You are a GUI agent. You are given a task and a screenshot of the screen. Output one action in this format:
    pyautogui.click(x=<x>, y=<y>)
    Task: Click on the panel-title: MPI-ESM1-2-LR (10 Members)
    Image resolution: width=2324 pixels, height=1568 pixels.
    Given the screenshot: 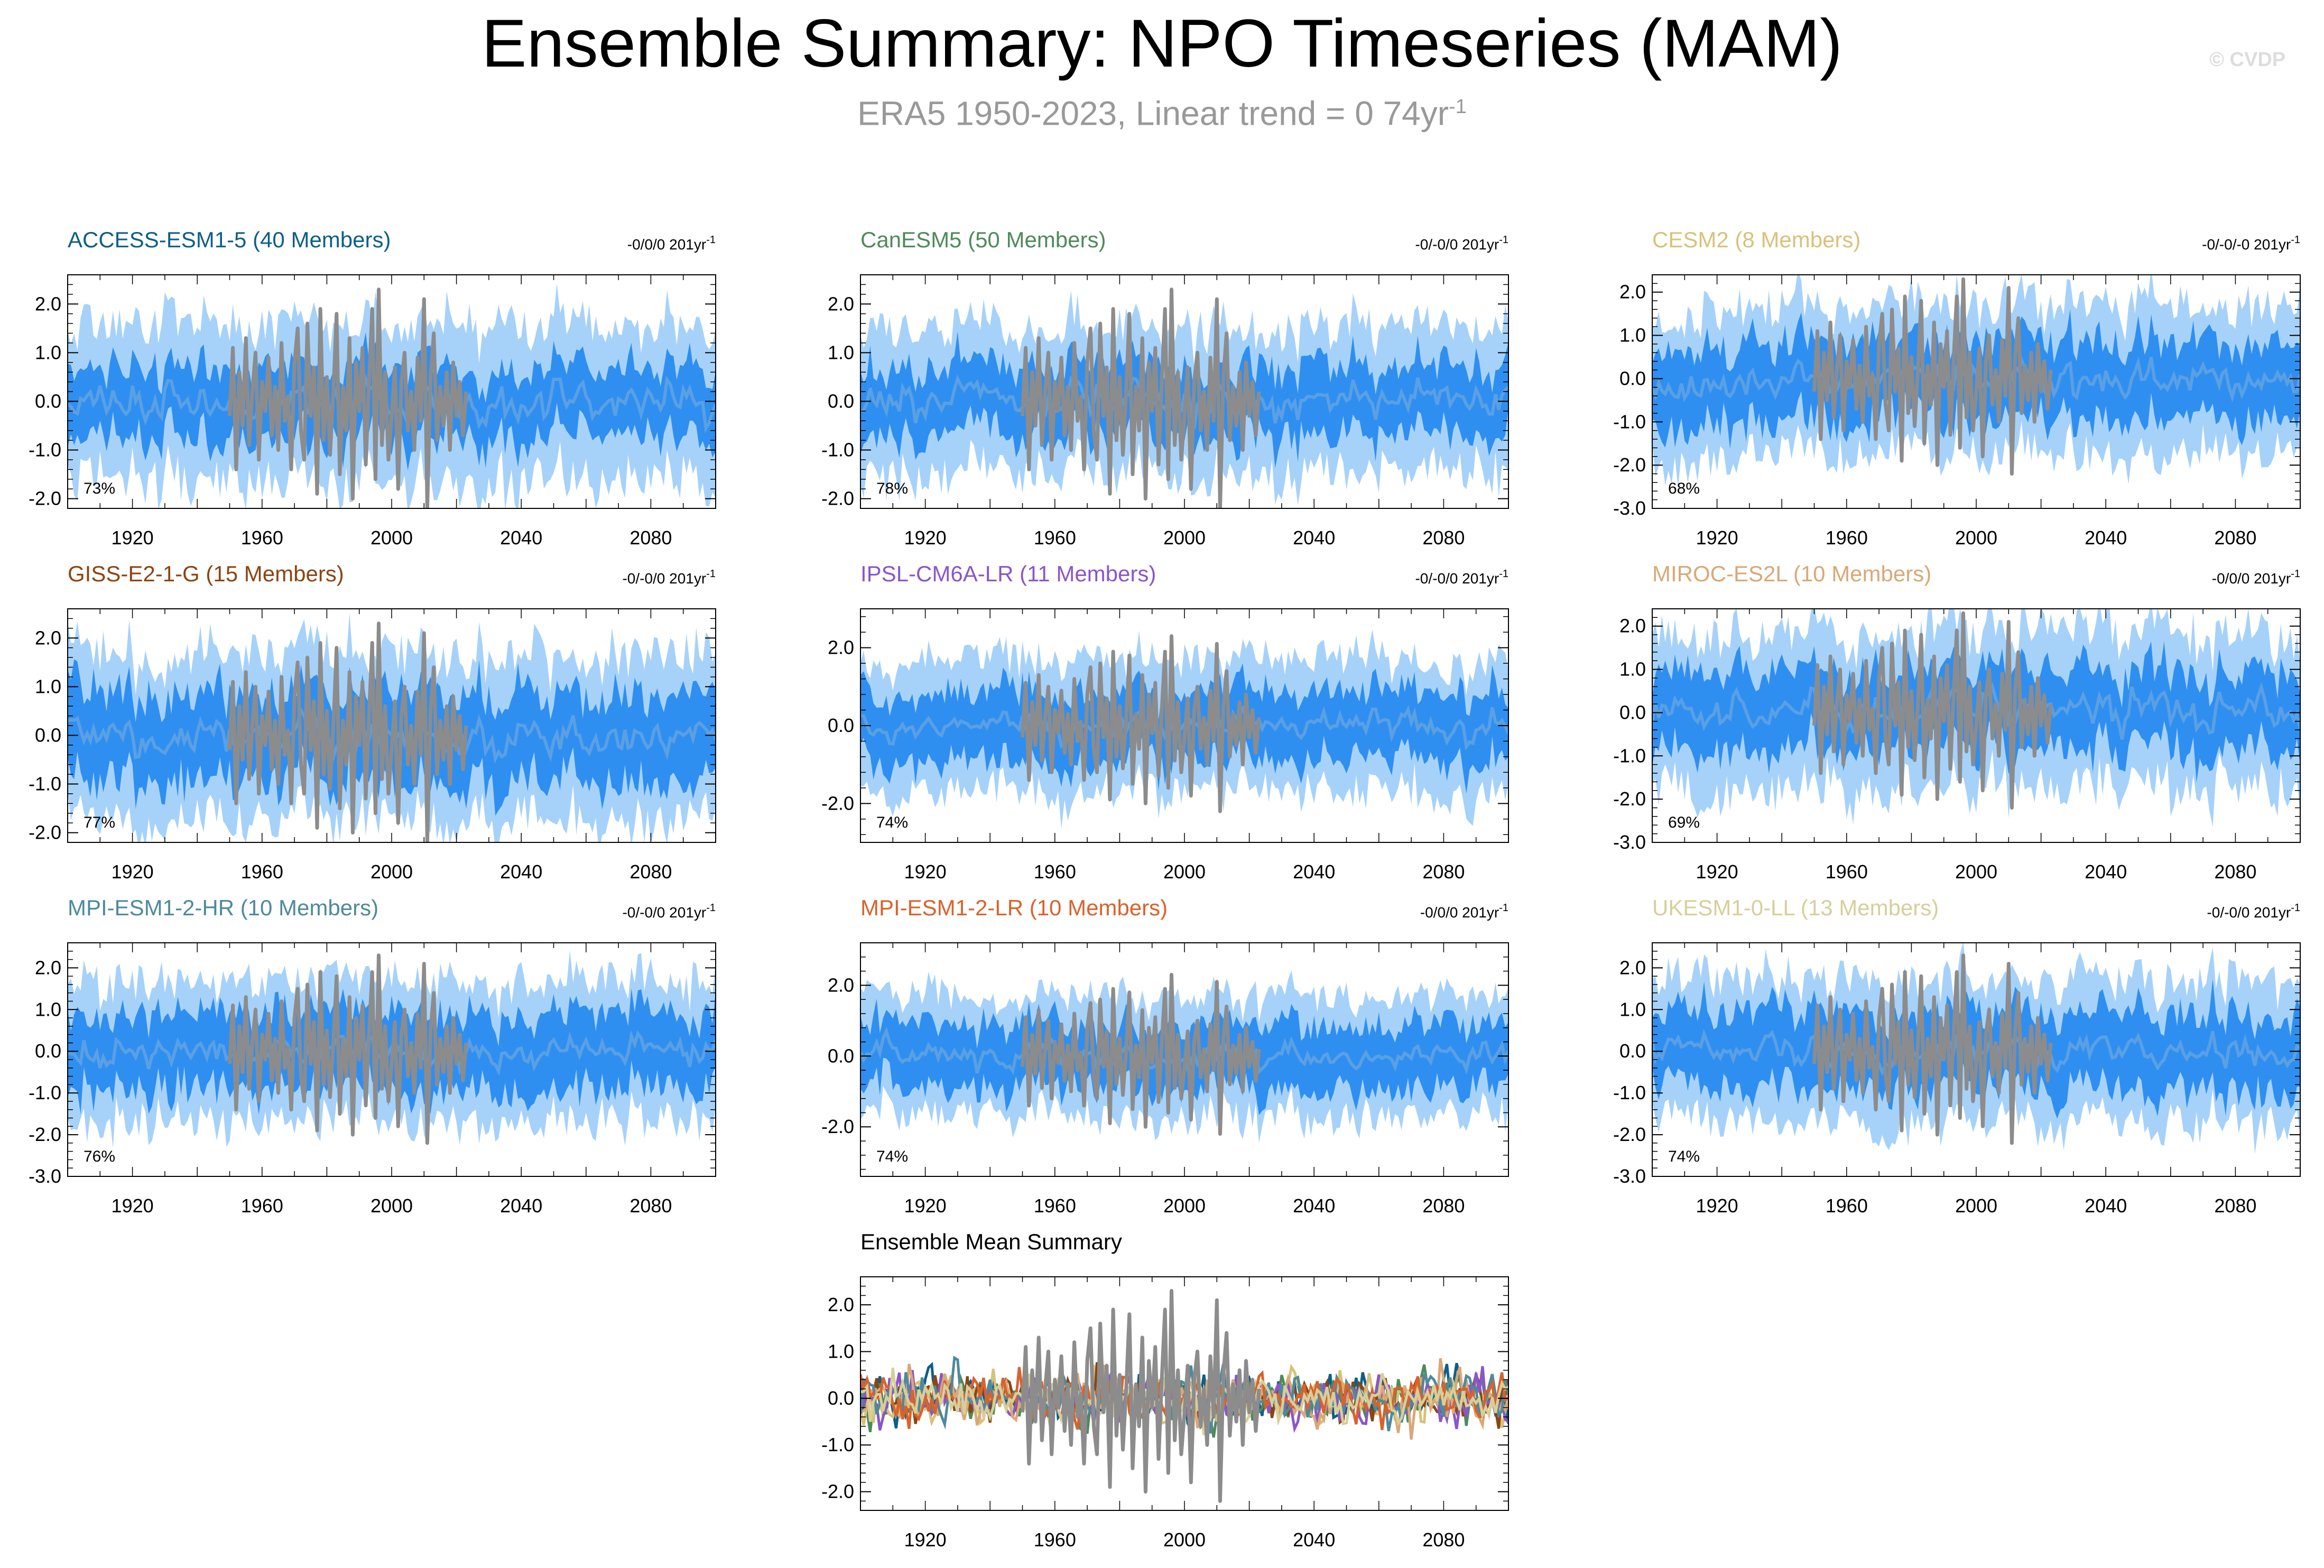 What is the action you would take?
    pyautogui.click(x=1014, y=908)
    